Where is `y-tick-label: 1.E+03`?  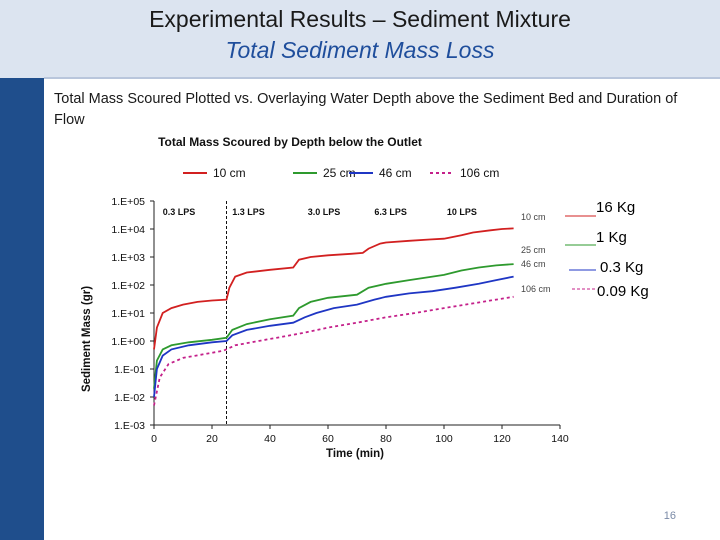
y-tick-label: 1.E+03 is located at coordinates (128, 258).